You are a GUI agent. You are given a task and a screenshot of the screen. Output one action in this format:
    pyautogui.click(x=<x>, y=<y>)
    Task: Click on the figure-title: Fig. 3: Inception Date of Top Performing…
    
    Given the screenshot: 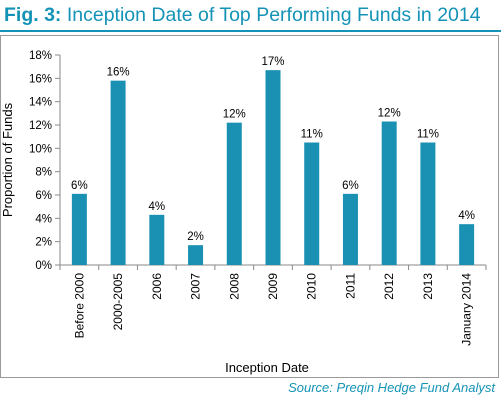 What is the action you would take?
    pyautogui.click(x=242, y=15)
    